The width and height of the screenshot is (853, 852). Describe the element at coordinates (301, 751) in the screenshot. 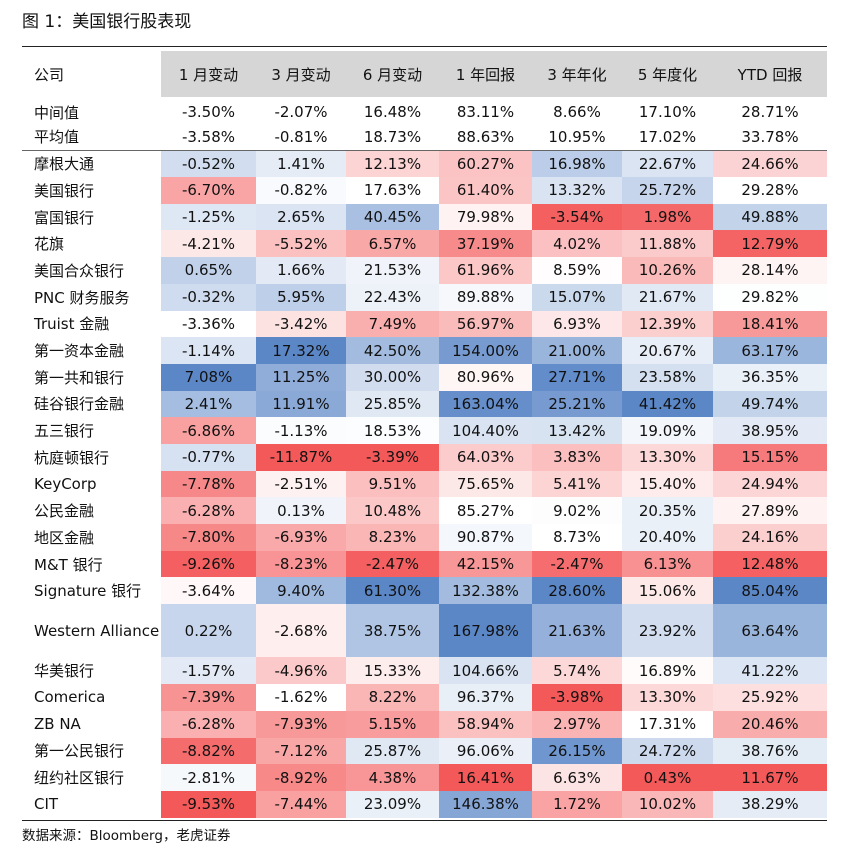

I see `value-3m: -7.12%` at that location.